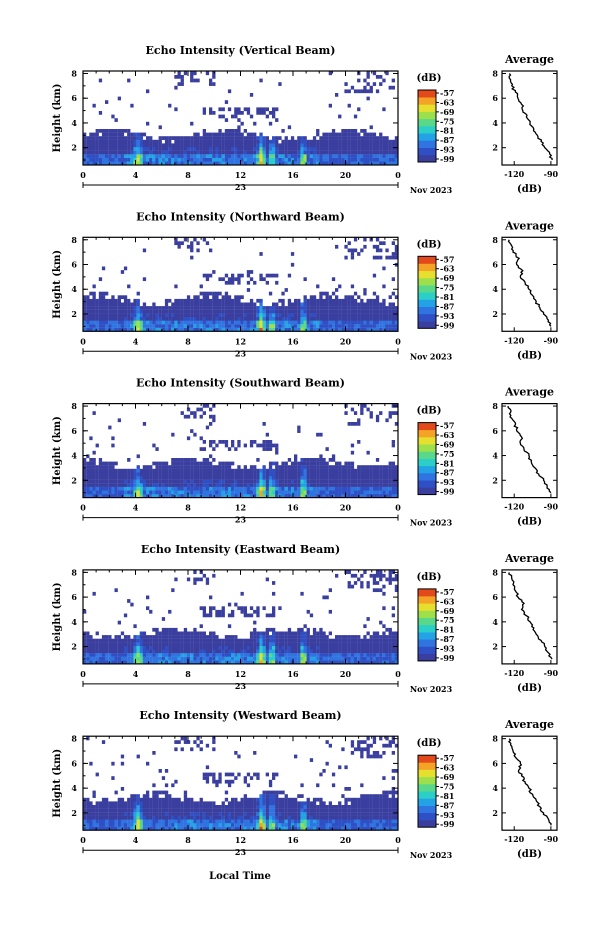 The height and width of the screenshot is (929, 610). What do you see at coordinates (293, 341) in the screenshot?
I see `x-tick-label: 16` at bounding box center [293, 341].